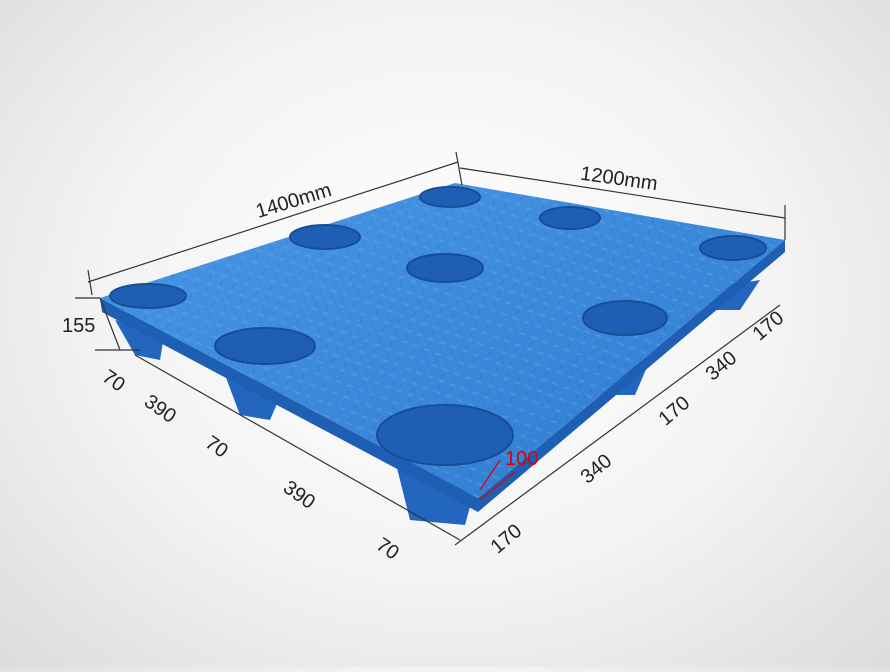  I want to click on foot-width-label: 100, so click(522, 459).